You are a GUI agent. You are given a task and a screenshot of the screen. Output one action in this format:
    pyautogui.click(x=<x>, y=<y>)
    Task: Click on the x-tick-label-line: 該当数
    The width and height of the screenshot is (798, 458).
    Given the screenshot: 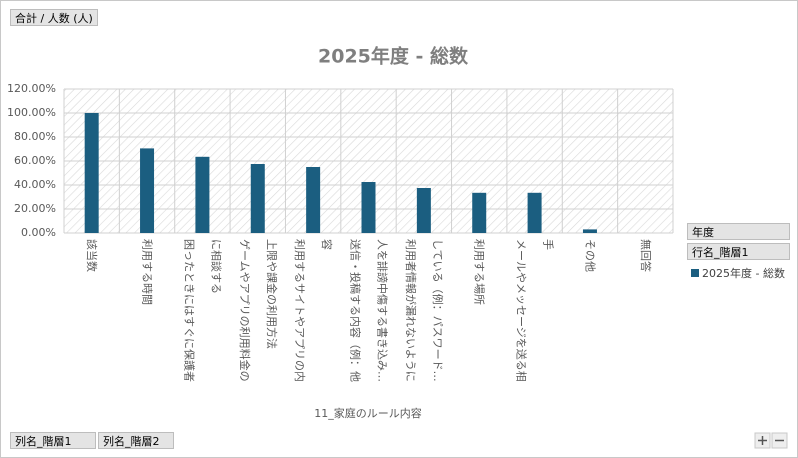 What is the action you would take?
    pyautogui.click(x=92, y=255)
    